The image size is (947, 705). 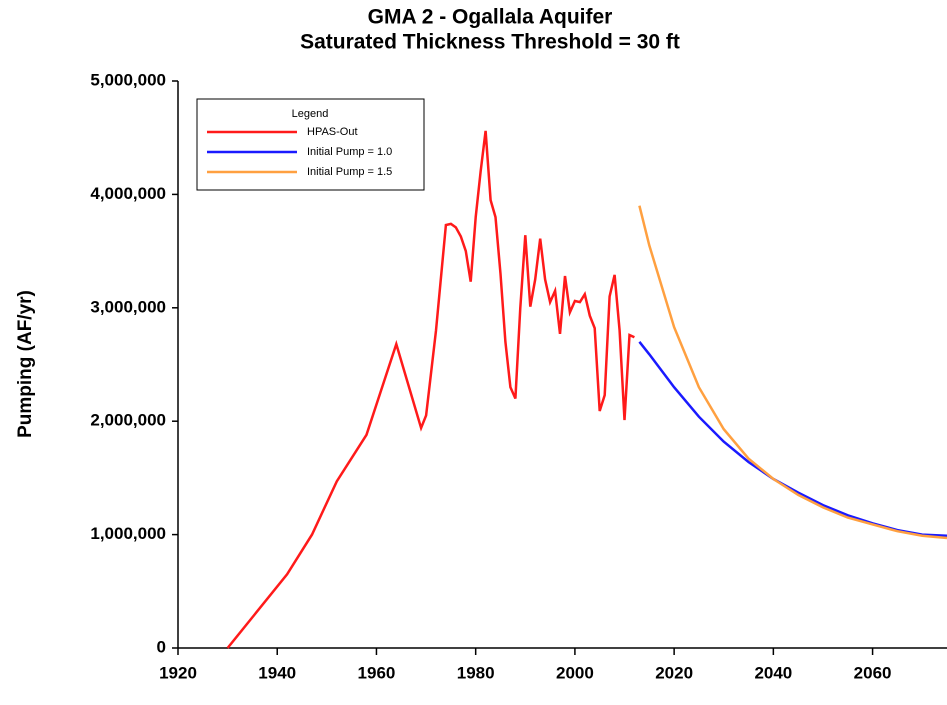 I want to click on chart-title: GMA 2 - Ogallala Aquifer, so click(x=490, y=17).